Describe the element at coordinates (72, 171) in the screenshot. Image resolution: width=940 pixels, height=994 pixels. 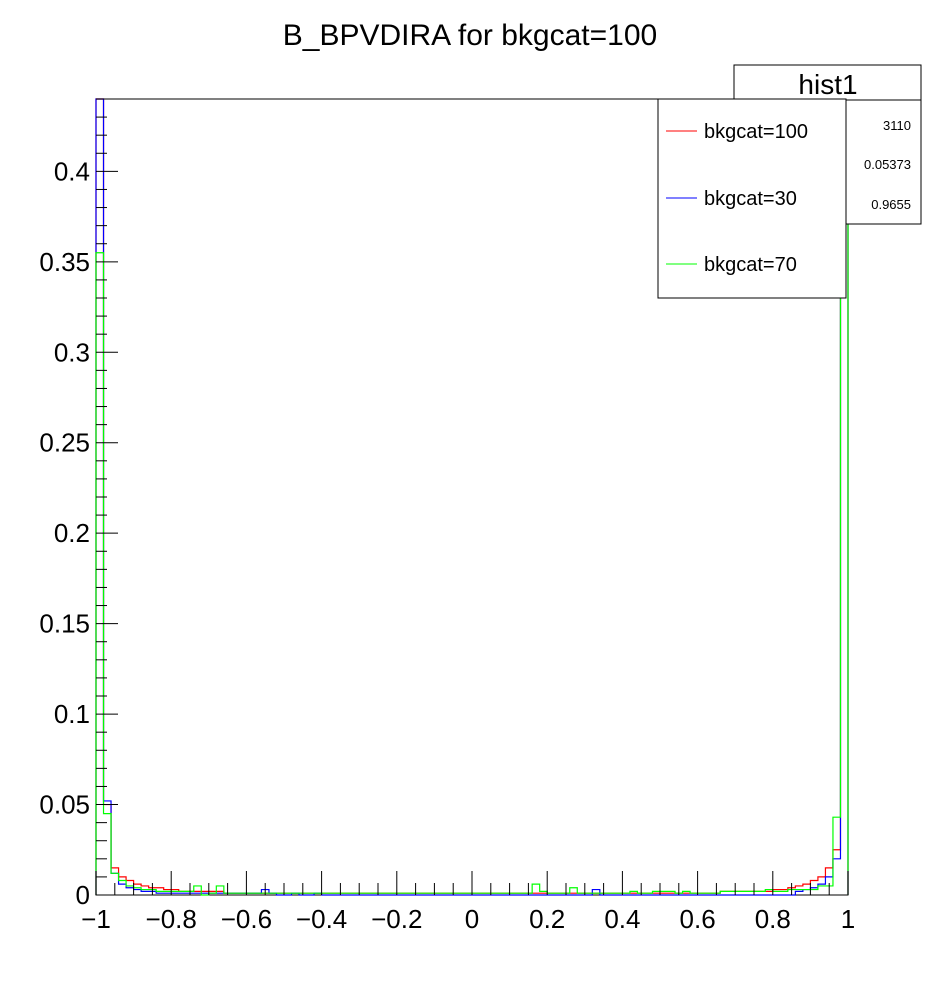
I see `y-tick-label: 0.4` at that location.